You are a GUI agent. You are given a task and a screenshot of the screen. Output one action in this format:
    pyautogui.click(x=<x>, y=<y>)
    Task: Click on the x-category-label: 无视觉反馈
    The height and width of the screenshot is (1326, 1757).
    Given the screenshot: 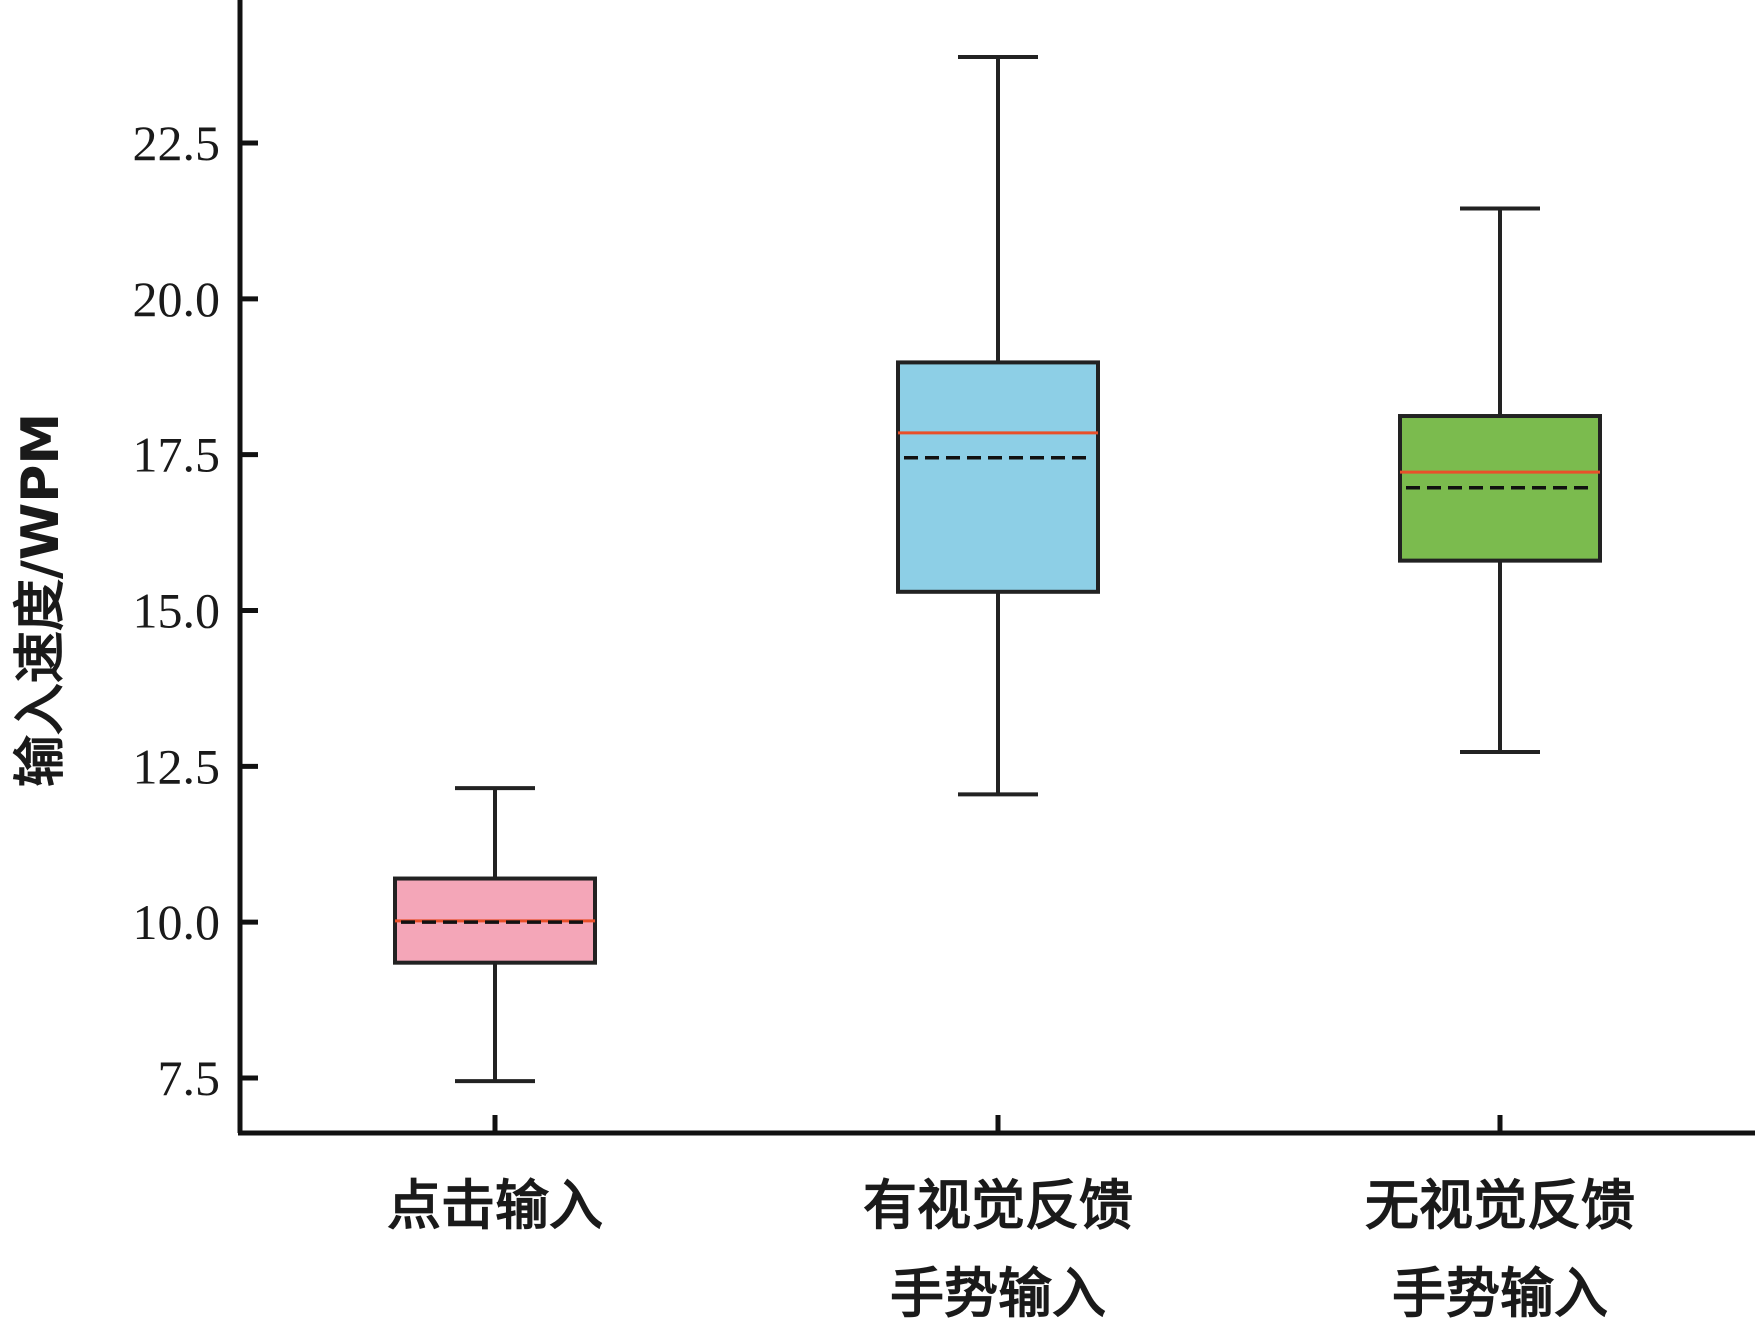 What is the action you would take?
    pyautogui.click(x=1500, y=1205)
    